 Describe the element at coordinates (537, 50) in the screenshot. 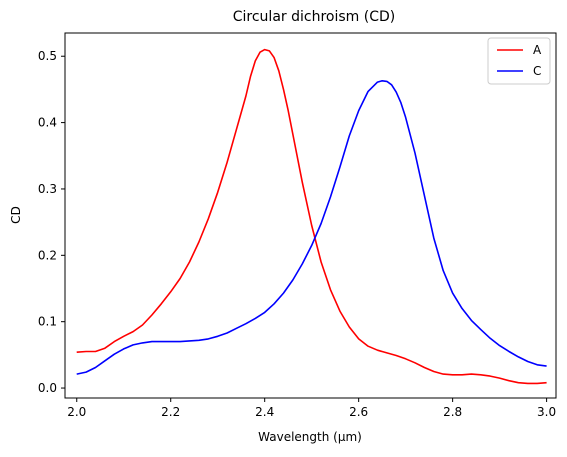

I see `legend-label-a: A` at that location.